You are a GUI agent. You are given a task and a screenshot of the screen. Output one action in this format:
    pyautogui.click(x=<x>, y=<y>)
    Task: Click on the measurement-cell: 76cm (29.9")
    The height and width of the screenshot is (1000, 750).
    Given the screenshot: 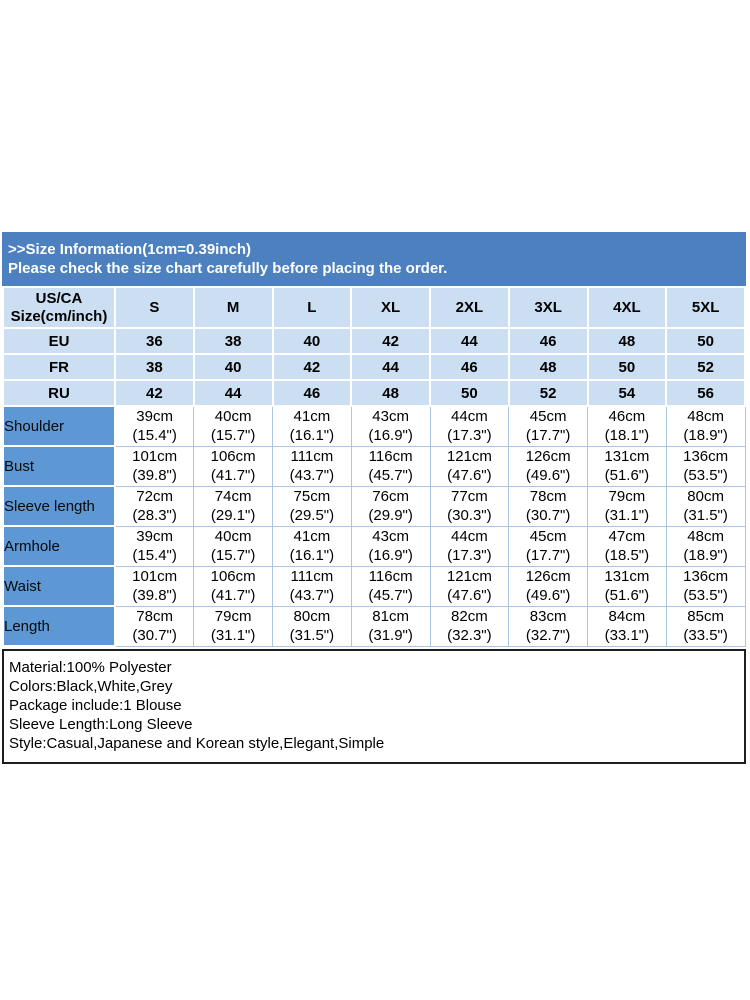 What is the action you would take?
    pyautogui.click(x=390, y=506)
    